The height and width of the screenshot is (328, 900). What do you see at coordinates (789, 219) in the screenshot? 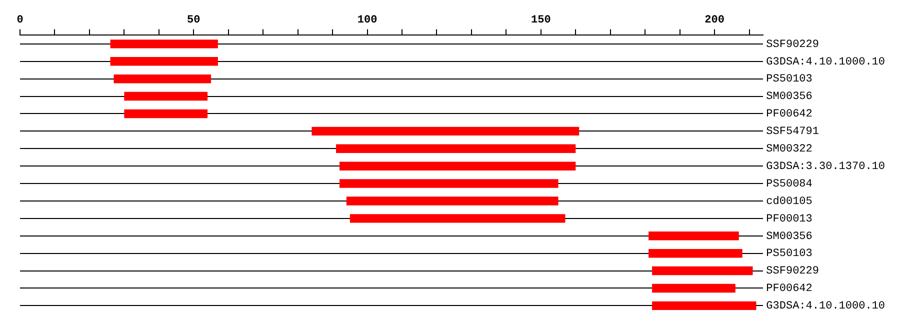
I see `y-tick-label: PF00013` at bounding box center [789, 219].